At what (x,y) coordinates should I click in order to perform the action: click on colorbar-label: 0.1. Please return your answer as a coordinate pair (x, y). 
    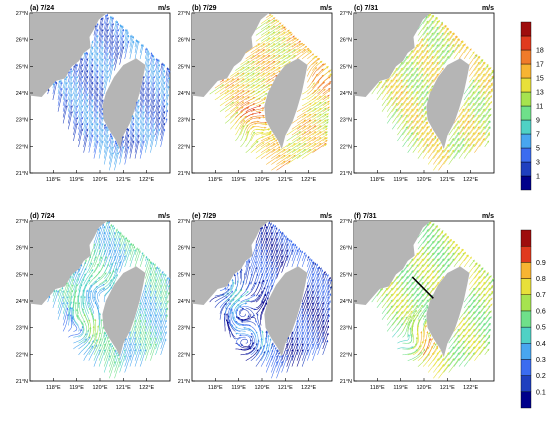
    Looking at the image, I should click on (541, 392).